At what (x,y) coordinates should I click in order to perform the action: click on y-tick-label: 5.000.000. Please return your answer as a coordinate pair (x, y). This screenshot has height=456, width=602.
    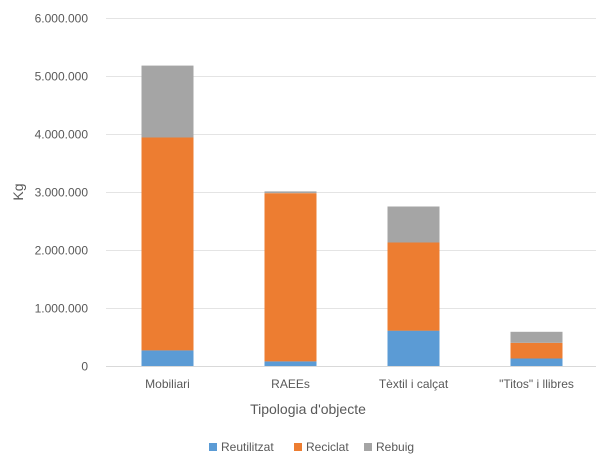
    Looking at the image, I should click on (62, 77).